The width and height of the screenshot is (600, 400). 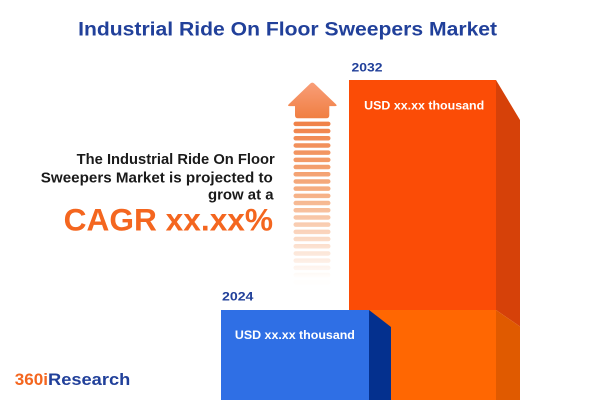 I want to click on svg-text:Sweepers Market is projected t: Sweepers Market is projected to, so click(x=157, y=178).